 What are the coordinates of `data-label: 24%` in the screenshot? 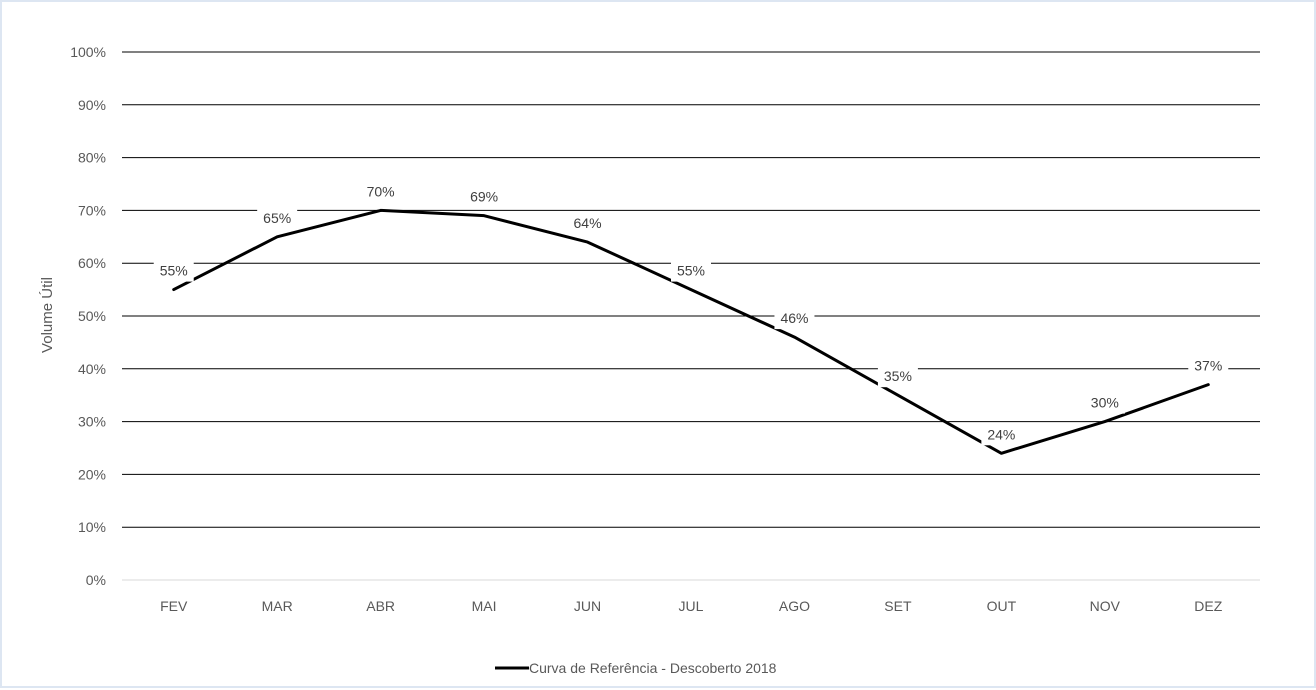 It's located at (1001, 434).